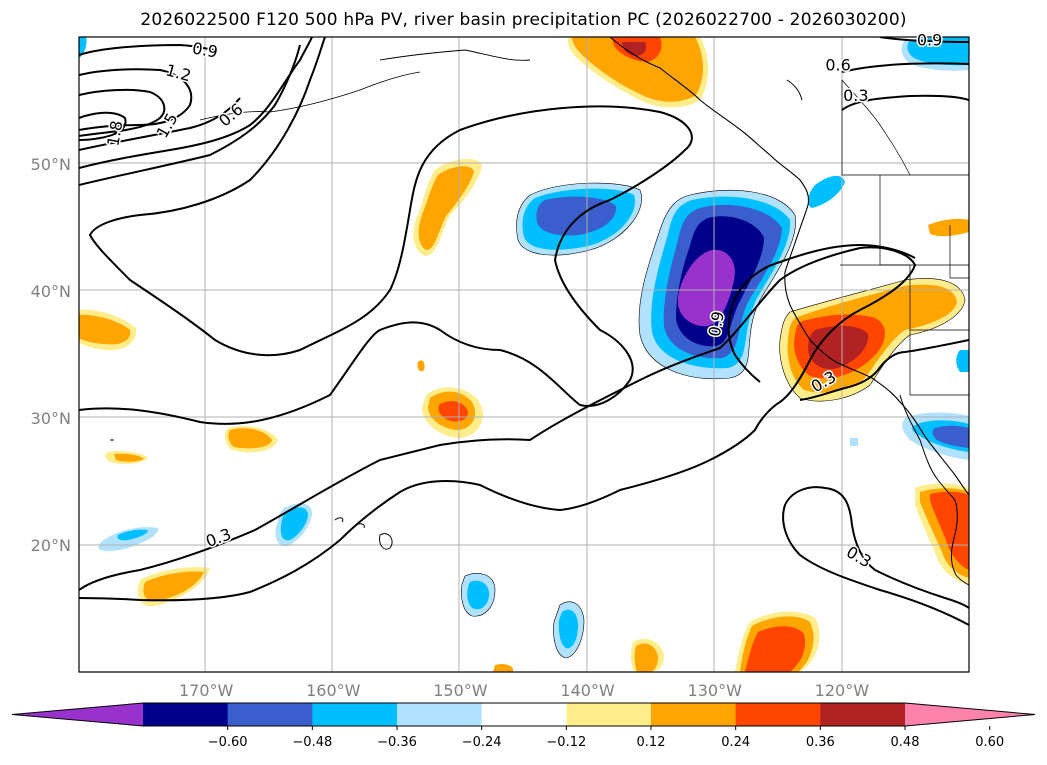  Describe the element at coordinates (51, 164) in the screenshot. I see `lat-label-50: 50°N` at that location.